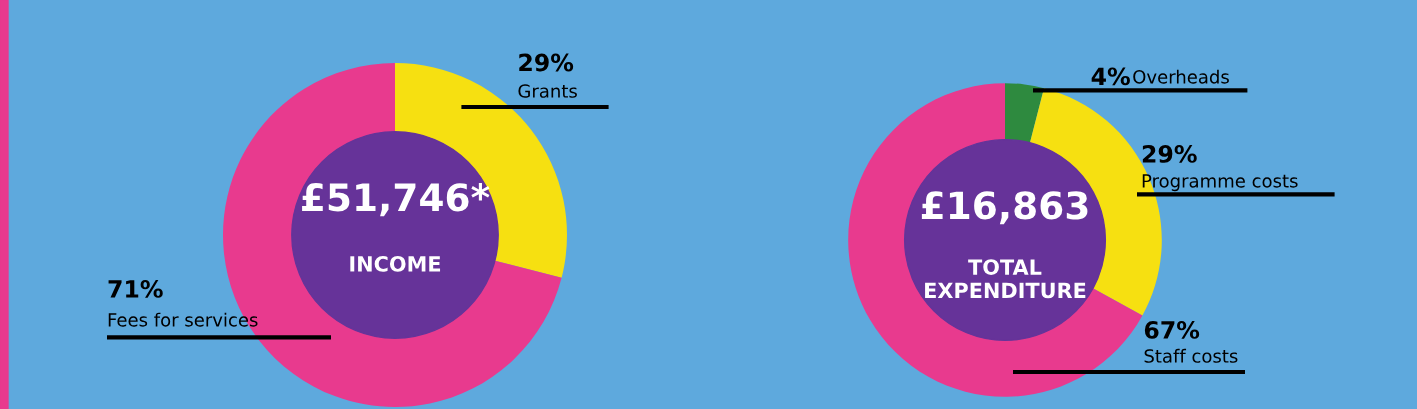 The image size is (1417, 409). Describe the element at coordinates (1024, 113) in the screenshot. I see `donut-slice` at that location.